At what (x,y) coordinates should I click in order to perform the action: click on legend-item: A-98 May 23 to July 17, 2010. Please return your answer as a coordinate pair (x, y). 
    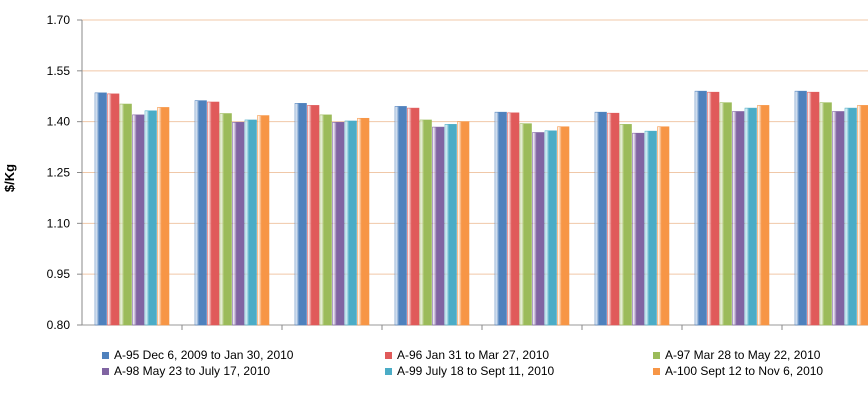
    Looking at the image, I should click on (186, 371).